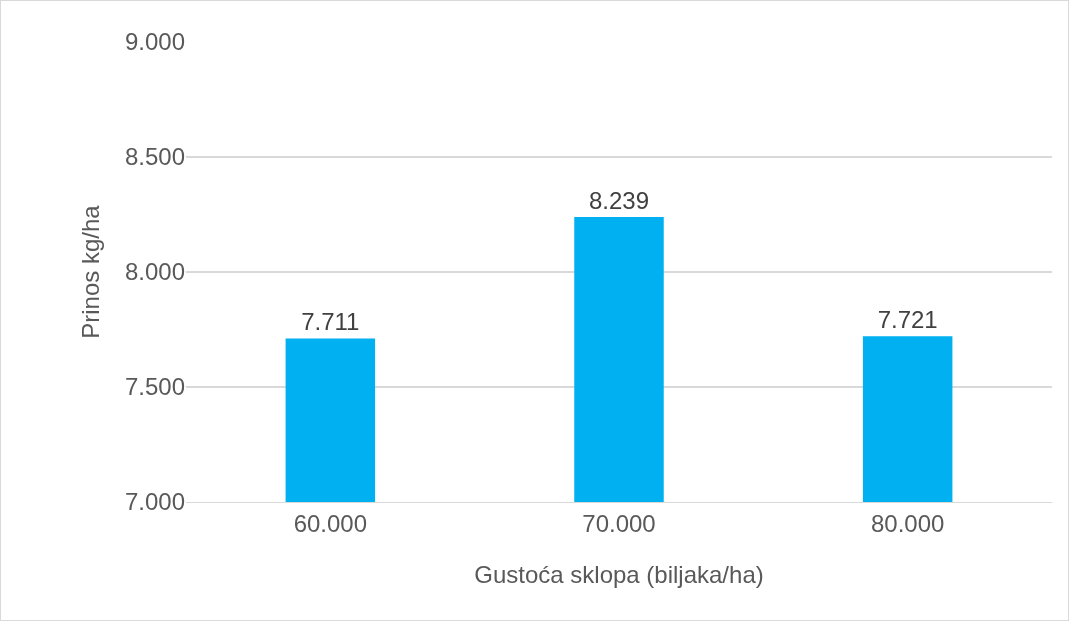 The width and height of the screenshot is (1069, 621). Describe the element at coordinates (154, 157) in the screenshot. I see `y-tick-label: 8.500` at that location.